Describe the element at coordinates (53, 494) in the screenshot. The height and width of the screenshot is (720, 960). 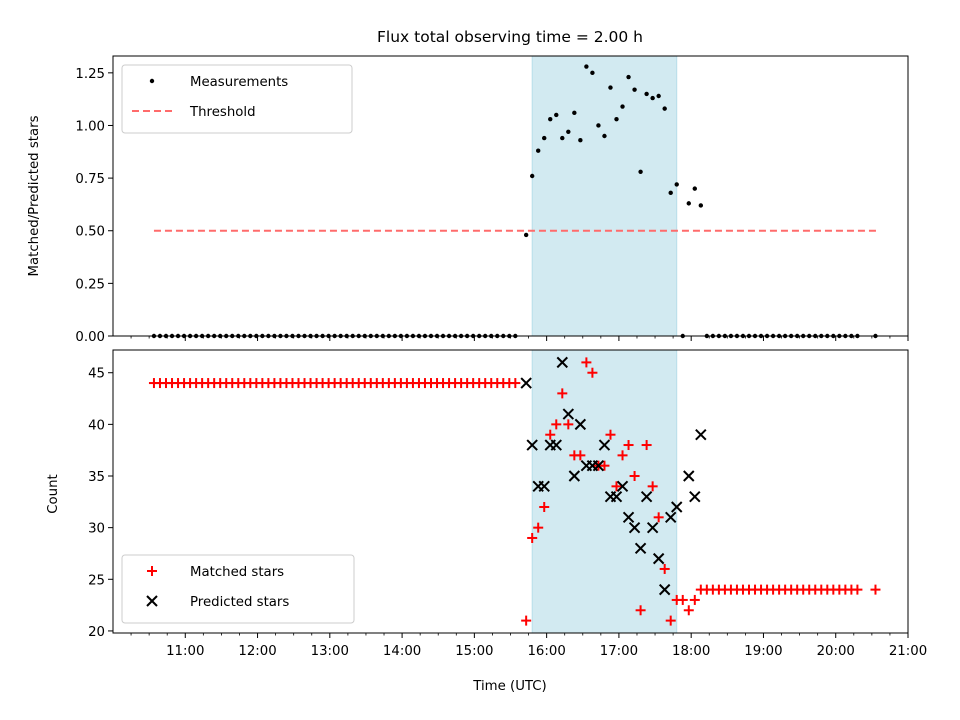
I see `bottom-y-axis-label: Count` at that location.